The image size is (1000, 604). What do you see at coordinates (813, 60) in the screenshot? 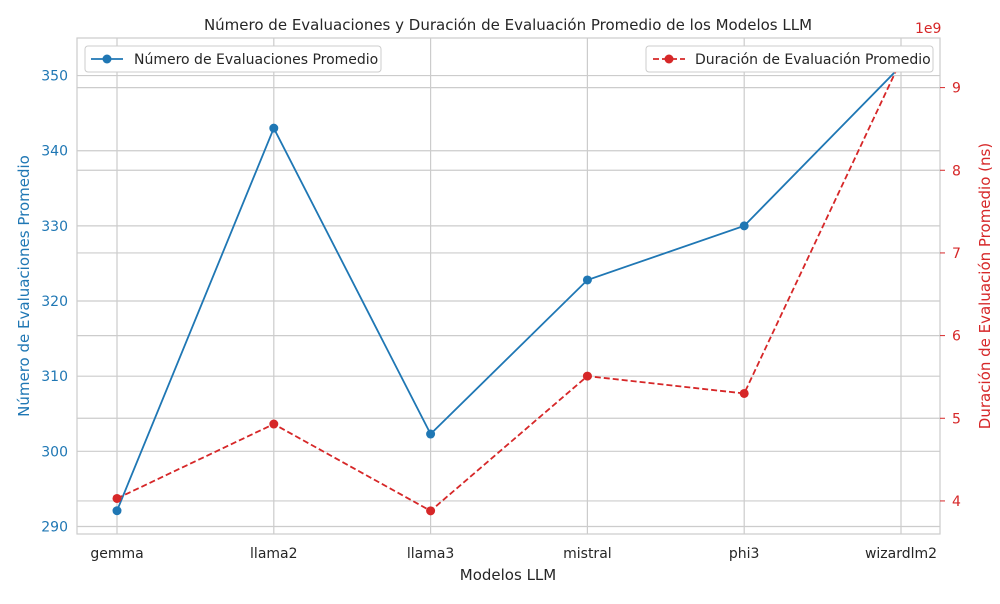
I see `legend-right-label: Duración de Evaluación Promedio` at bounding box center [813, 60].